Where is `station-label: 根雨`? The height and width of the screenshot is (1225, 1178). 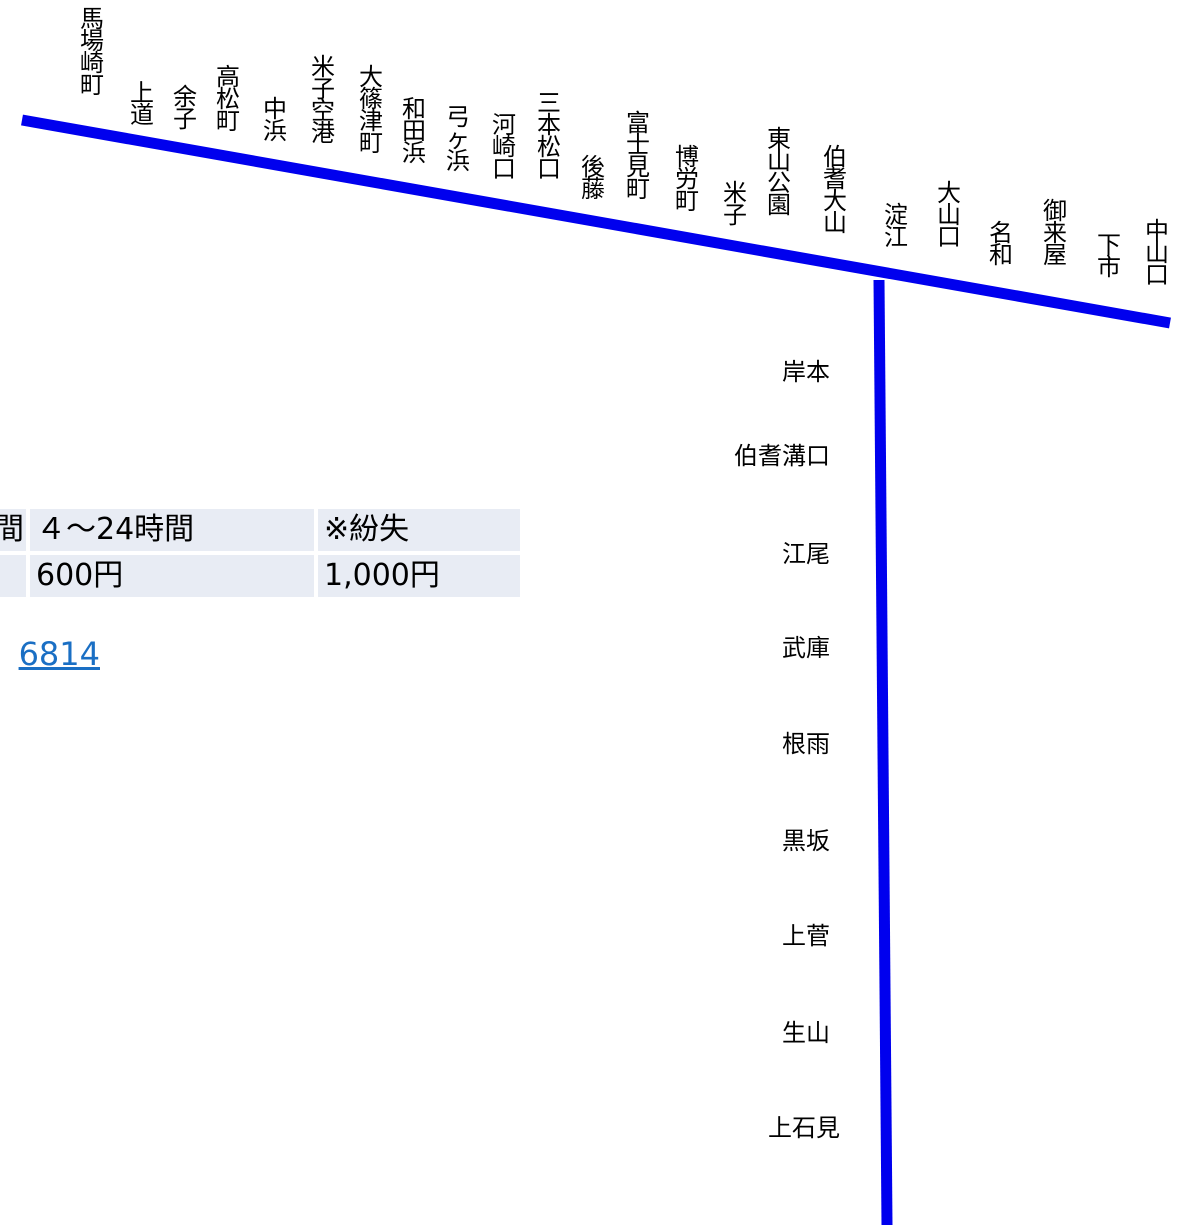
station-label: 根雨 is located at coordinates (806, 744).